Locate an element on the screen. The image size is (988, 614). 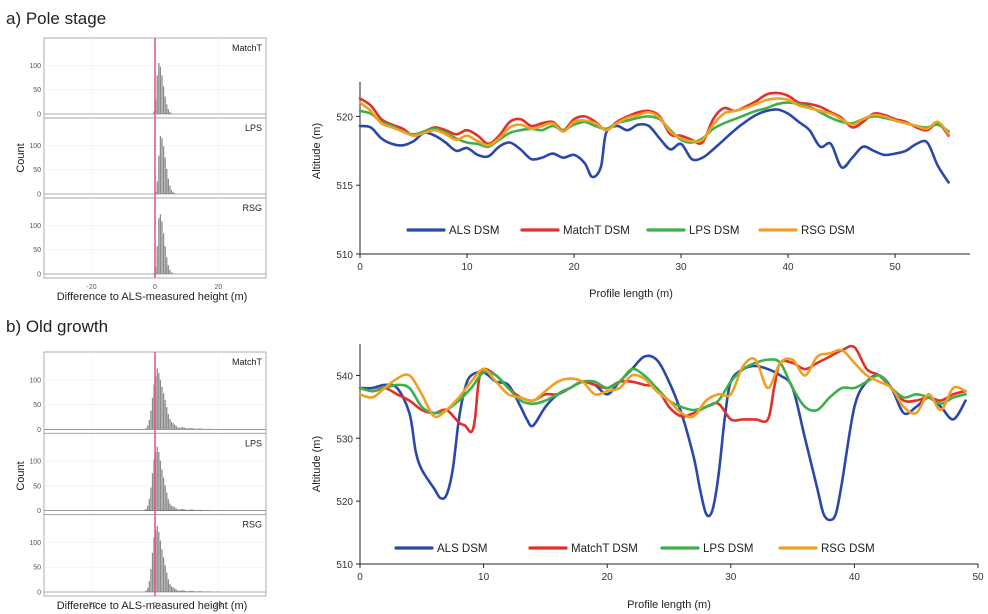
y-tick-label: 520 is located at coordinates (344, 117).